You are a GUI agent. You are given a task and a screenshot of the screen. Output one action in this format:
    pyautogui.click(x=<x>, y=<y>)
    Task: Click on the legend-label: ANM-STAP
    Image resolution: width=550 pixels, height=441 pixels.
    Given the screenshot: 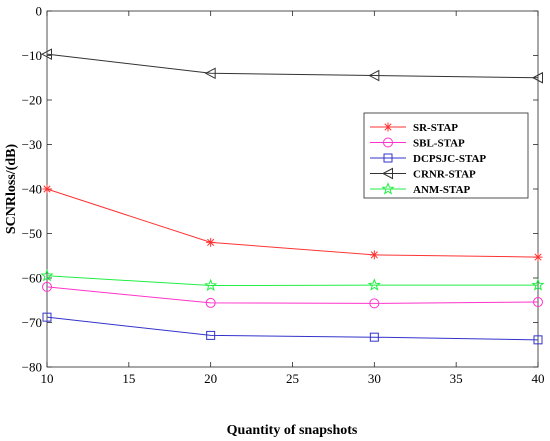 What is the action you would take?
    pyautogui.click(x=442, y=190)
    